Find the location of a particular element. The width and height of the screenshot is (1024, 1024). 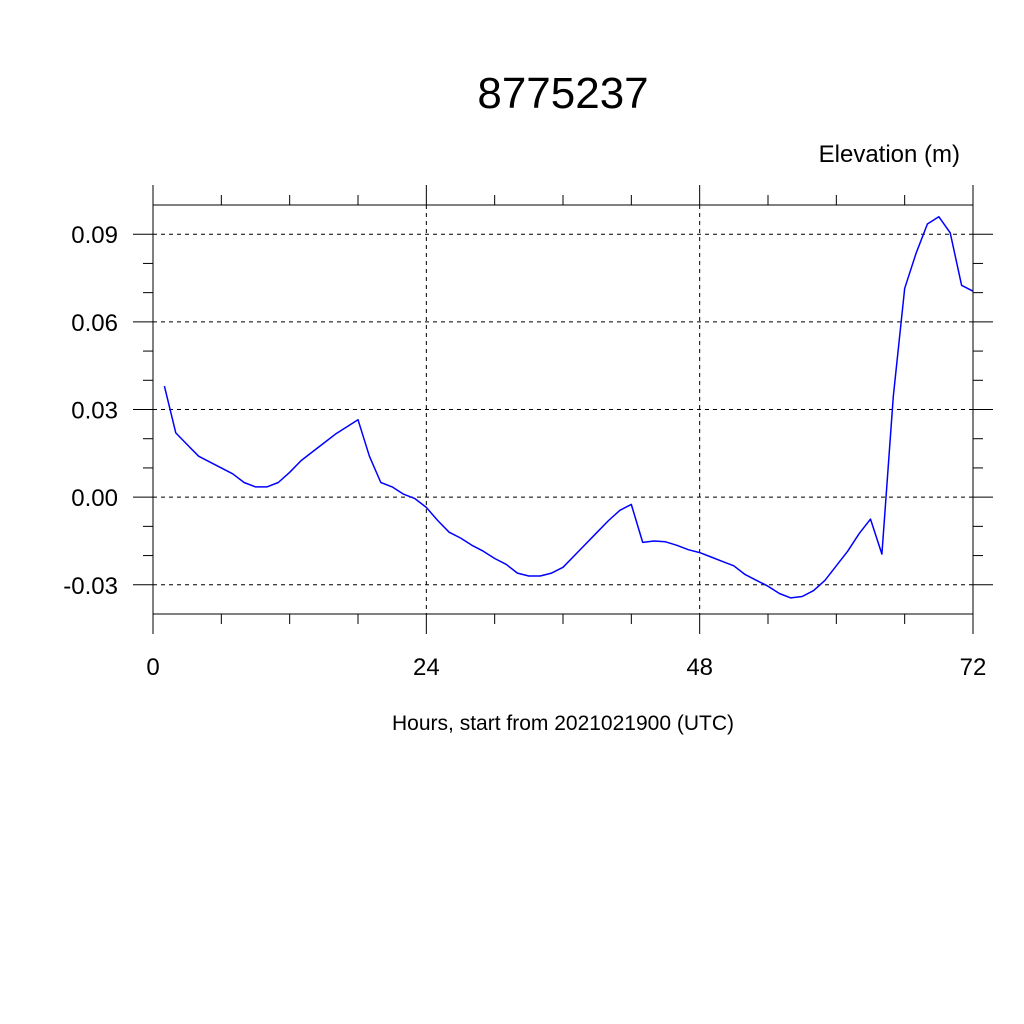

y-tick-label: -0.03 is located at coordinates (90, 586).